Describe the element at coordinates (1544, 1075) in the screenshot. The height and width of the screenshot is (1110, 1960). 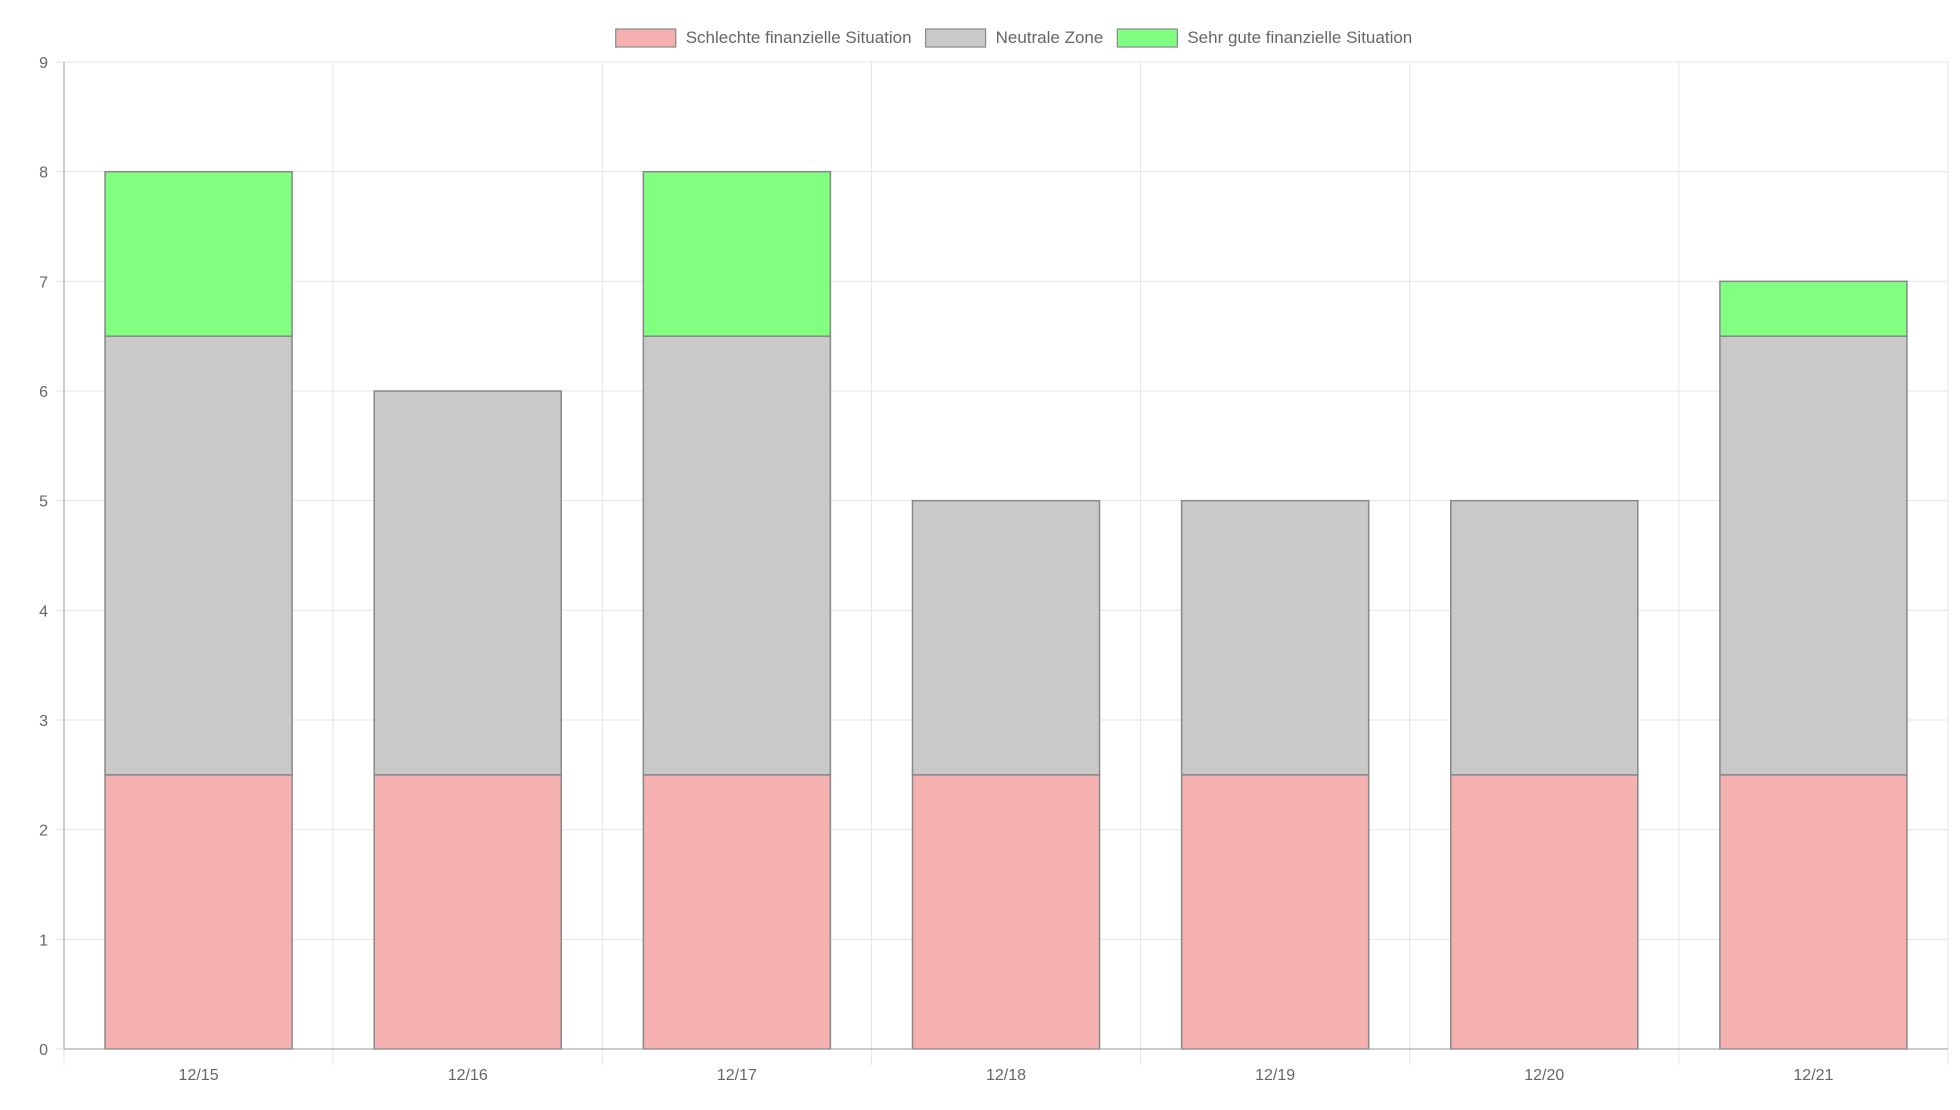
I see `x-tick-label: 12/20` at that location.